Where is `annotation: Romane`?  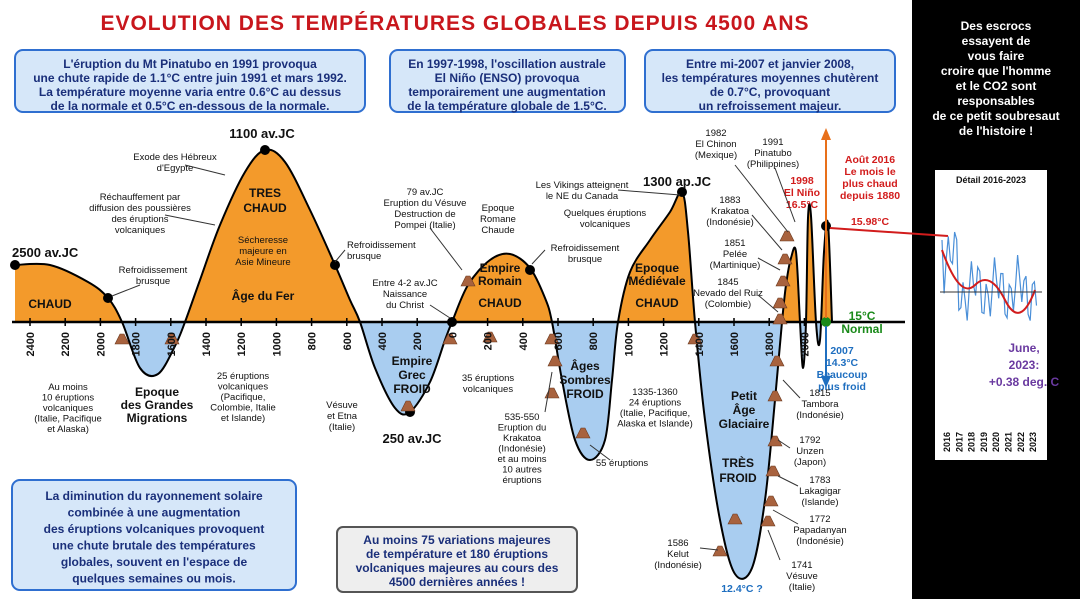
annotation: Romane is located at coordinates (498, 219).